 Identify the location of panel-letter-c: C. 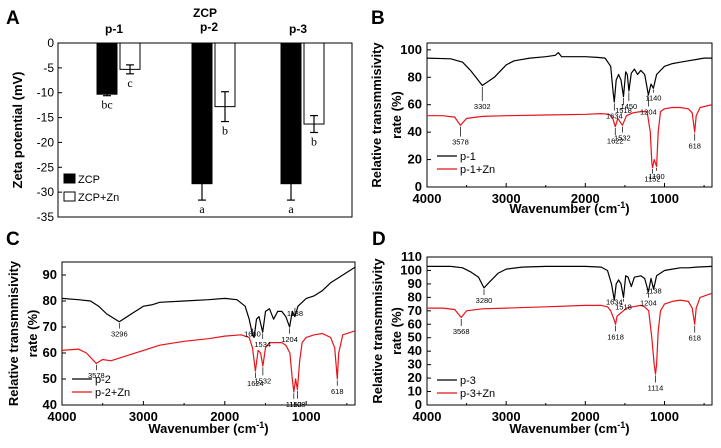
(13, 239).